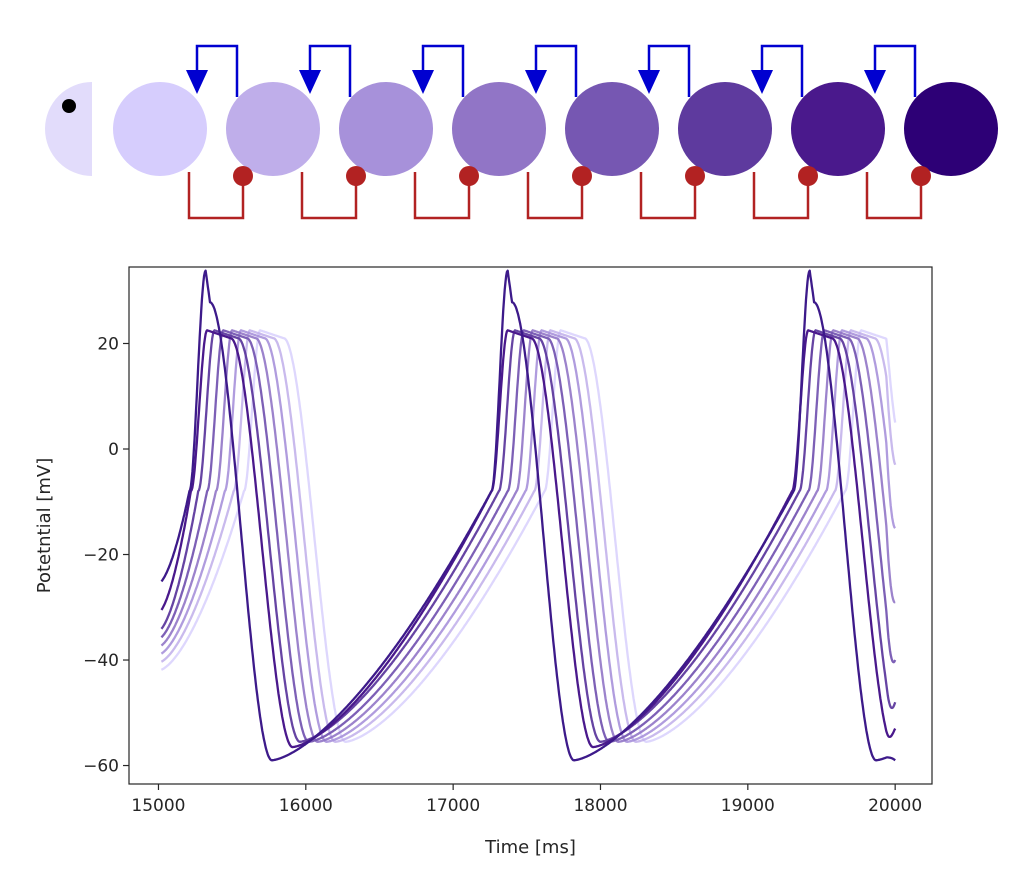 This screenshot has width=1032, height=869. I want to click on x-tick-label: 16000, so click(306, 806).